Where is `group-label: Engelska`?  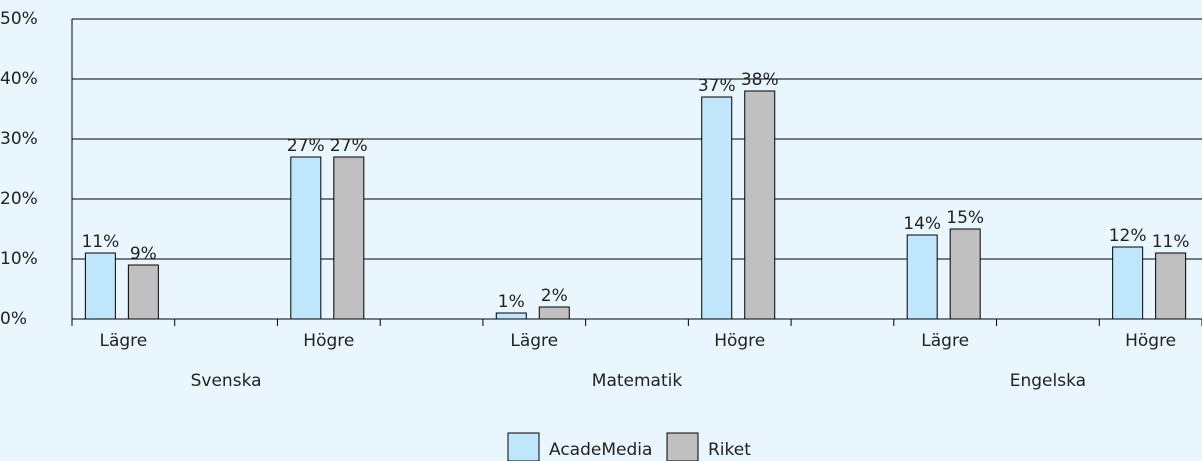 group-label: Engelska is located at coordinates (1048, 381).